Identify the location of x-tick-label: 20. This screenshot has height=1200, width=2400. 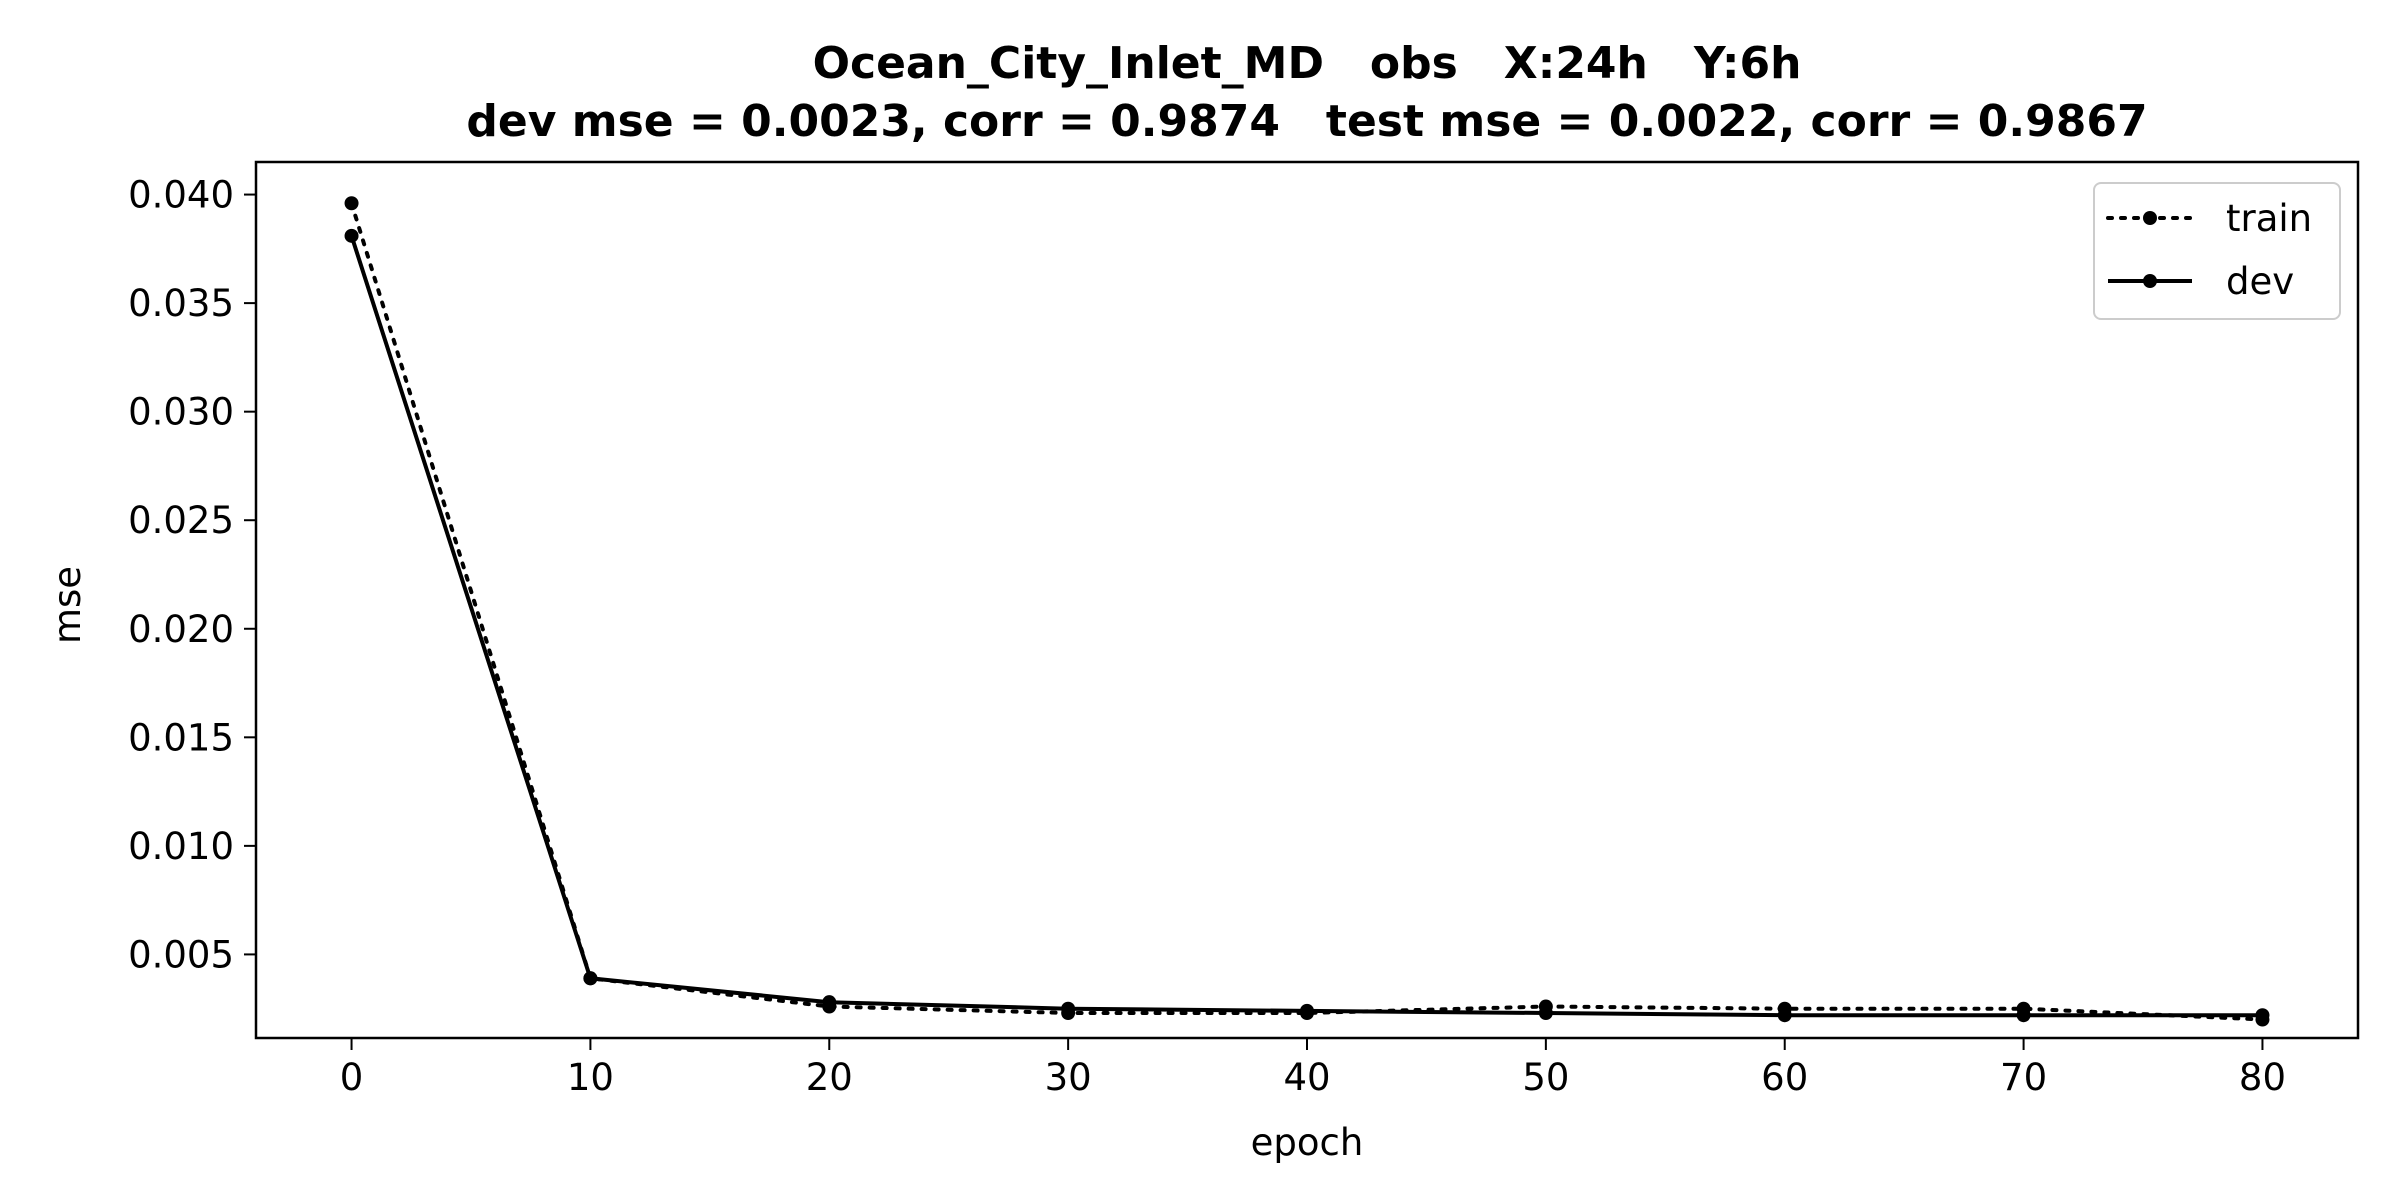
(829, 1077).